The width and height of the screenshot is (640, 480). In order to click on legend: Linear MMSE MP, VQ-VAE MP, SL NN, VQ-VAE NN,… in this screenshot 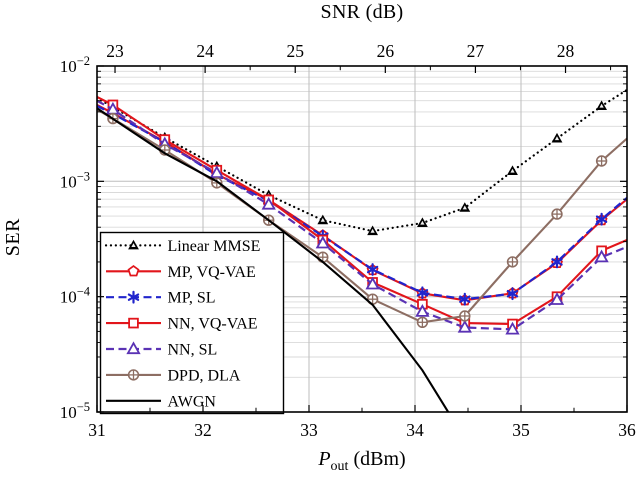, I will do `click(192, 323)`.